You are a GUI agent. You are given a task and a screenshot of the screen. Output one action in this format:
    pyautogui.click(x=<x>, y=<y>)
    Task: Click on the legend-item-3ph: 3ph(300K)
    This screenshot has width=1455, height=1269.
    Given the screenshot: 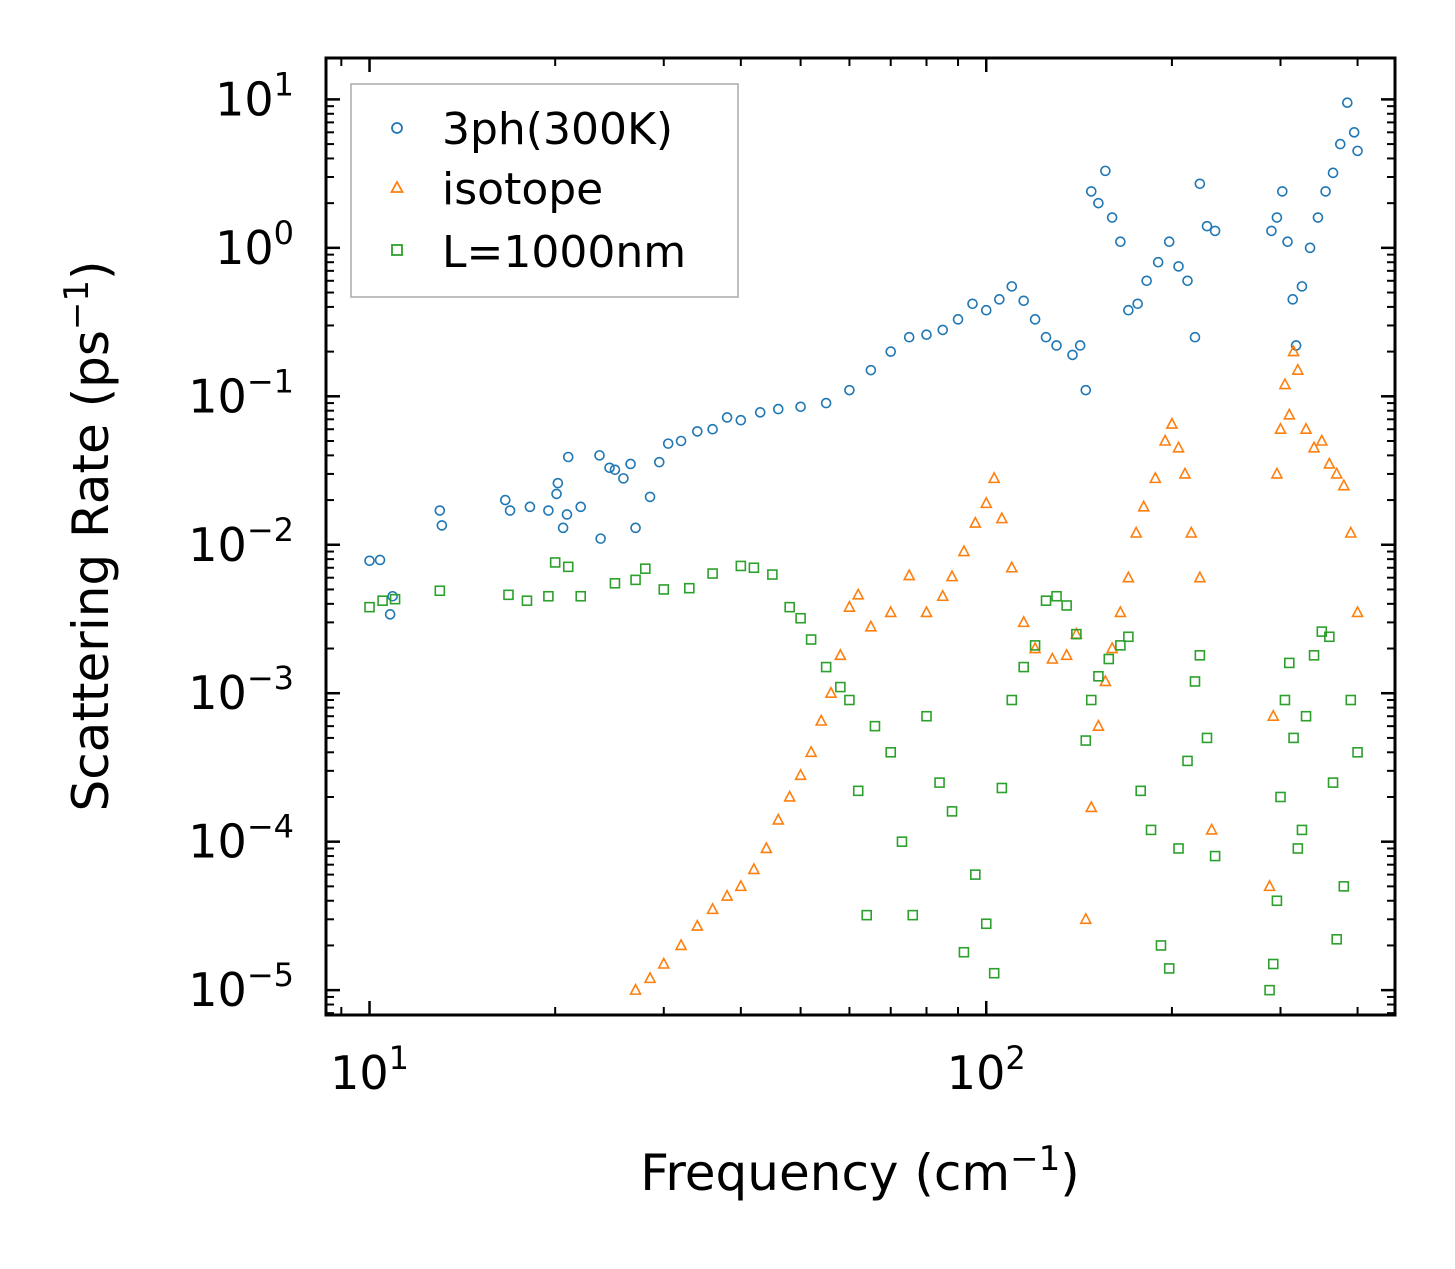 What is the action you would take?
    pyautogui.click(x=532, y=129)
    